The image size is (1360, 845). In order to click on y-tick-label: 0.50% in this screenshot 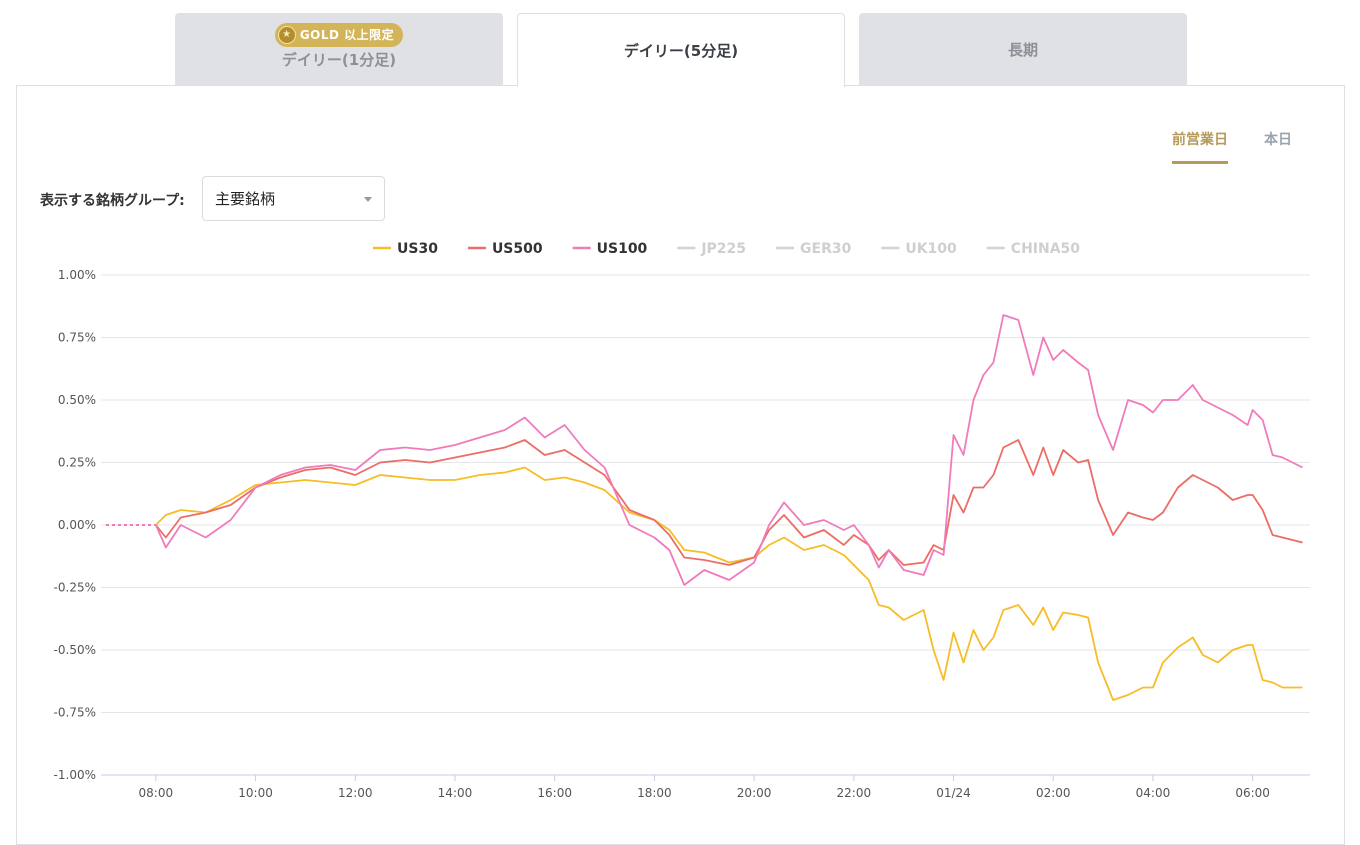, I will do `click(77, 400)`.